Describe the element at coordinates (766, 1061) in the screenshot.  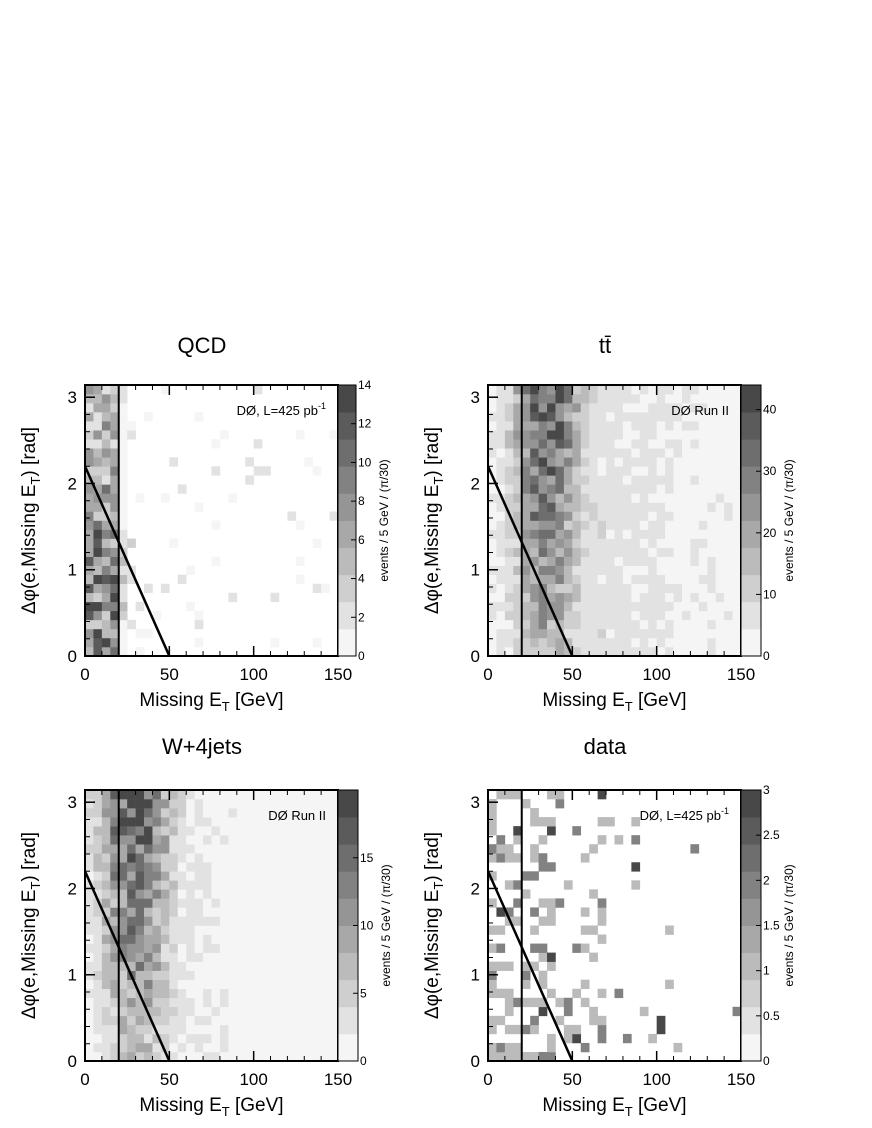
I see `colorbar-tick-label: 0` at that location.